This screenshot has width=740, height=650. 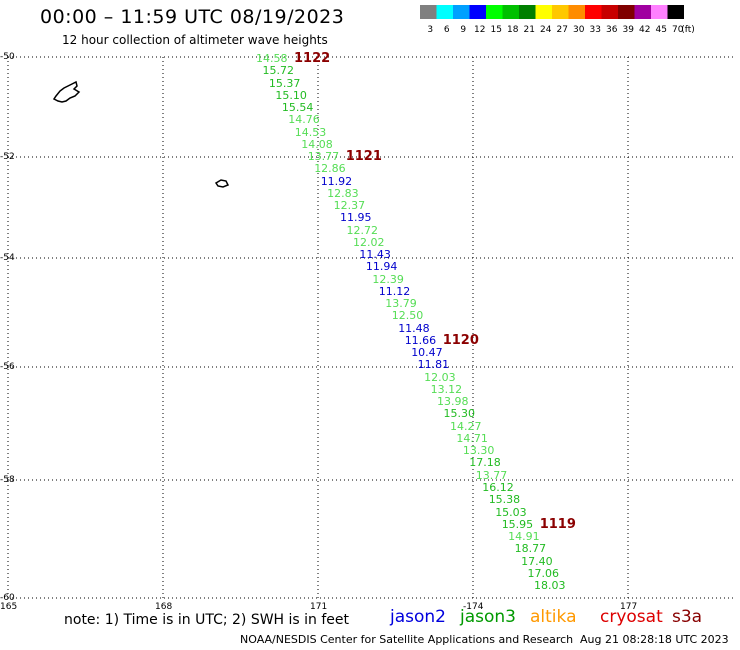 What do you see at coordinates (336, 181) in the screenshot?
I see `wave-height-value: 11.92` at bounding box center [336, 181].